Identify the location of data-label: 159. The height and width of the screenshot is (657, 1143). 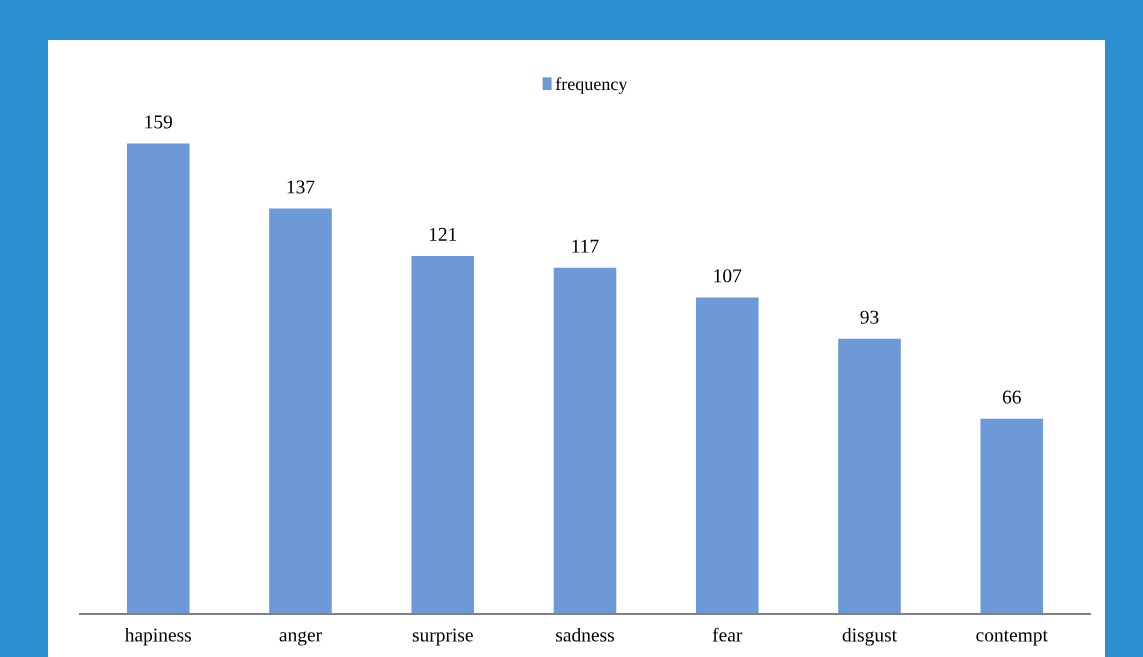
(159, 122).